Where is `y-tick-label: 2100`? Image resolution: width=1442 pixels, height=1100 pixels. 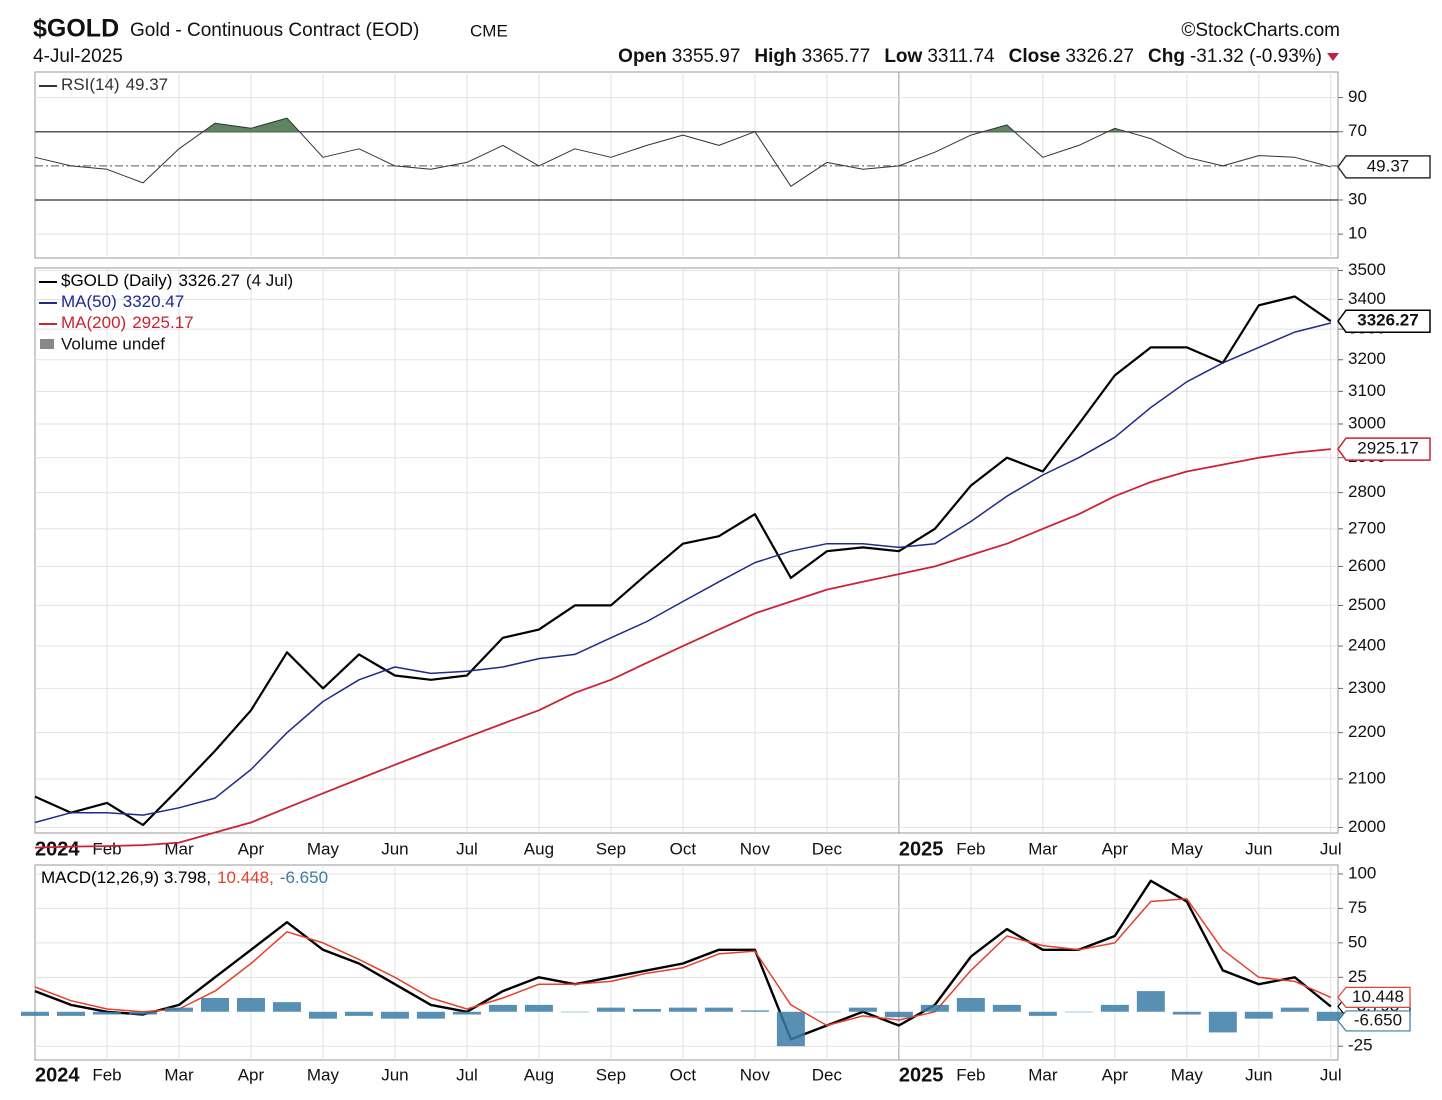
y-tick-label: 2100 is located at coordinates (1367, 777).